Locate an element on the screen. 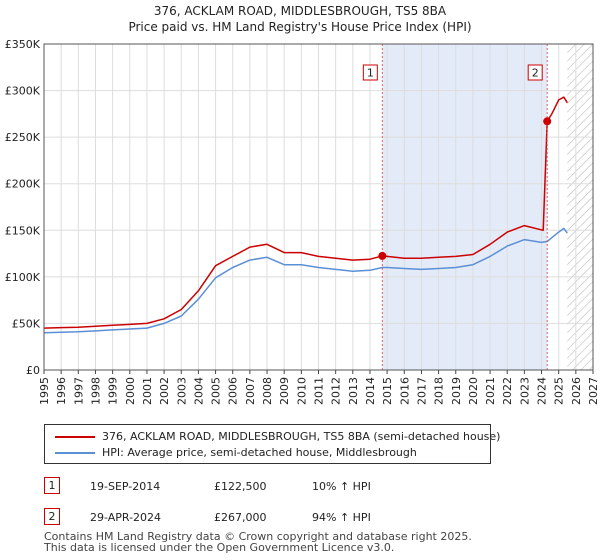 This screenshot has height=560, width=600. x-tick-label: 2021 is located at coordinates (490, 391).